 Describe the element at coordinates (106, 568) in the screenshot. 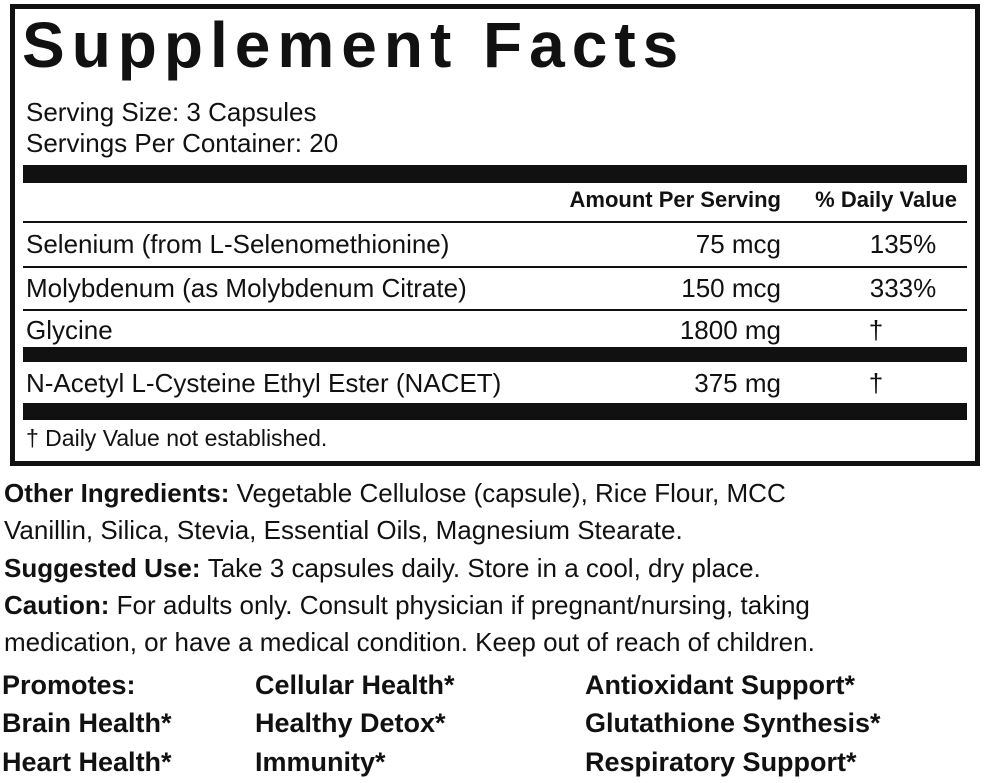

I see `label: Suggested Use:` at that location.